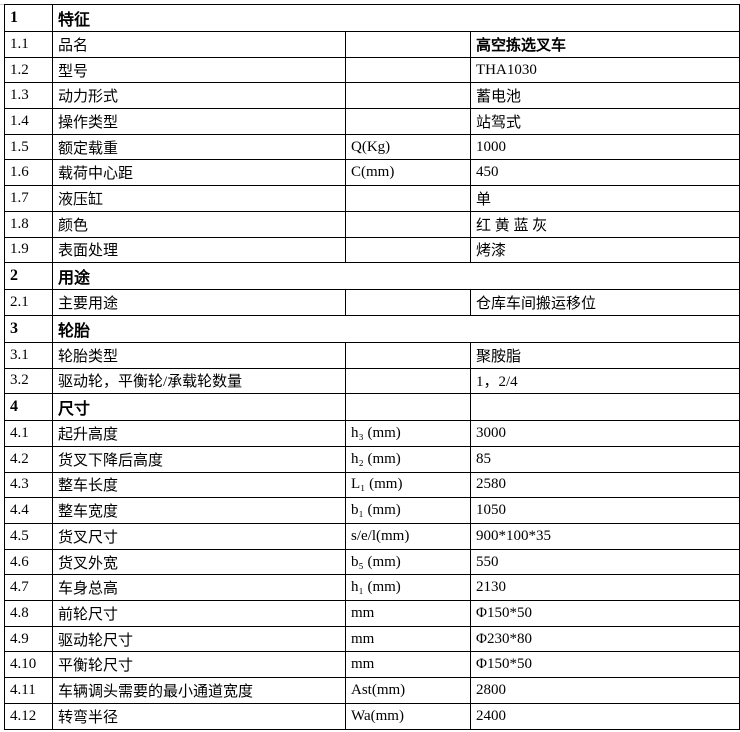 The image size is (740, 732). I want to click on table-row: 4.10 平衡轮尺寸 mm Φ150*50, so click(372, 665).